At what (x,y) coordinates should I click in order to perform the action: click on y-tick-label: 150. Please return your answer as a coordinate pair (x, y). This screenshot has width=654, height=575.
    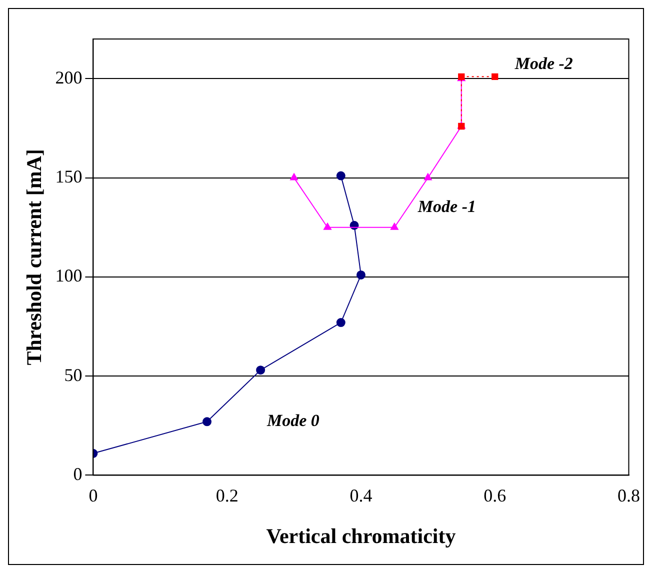
    Looking at the image, I should click on (68, 176).